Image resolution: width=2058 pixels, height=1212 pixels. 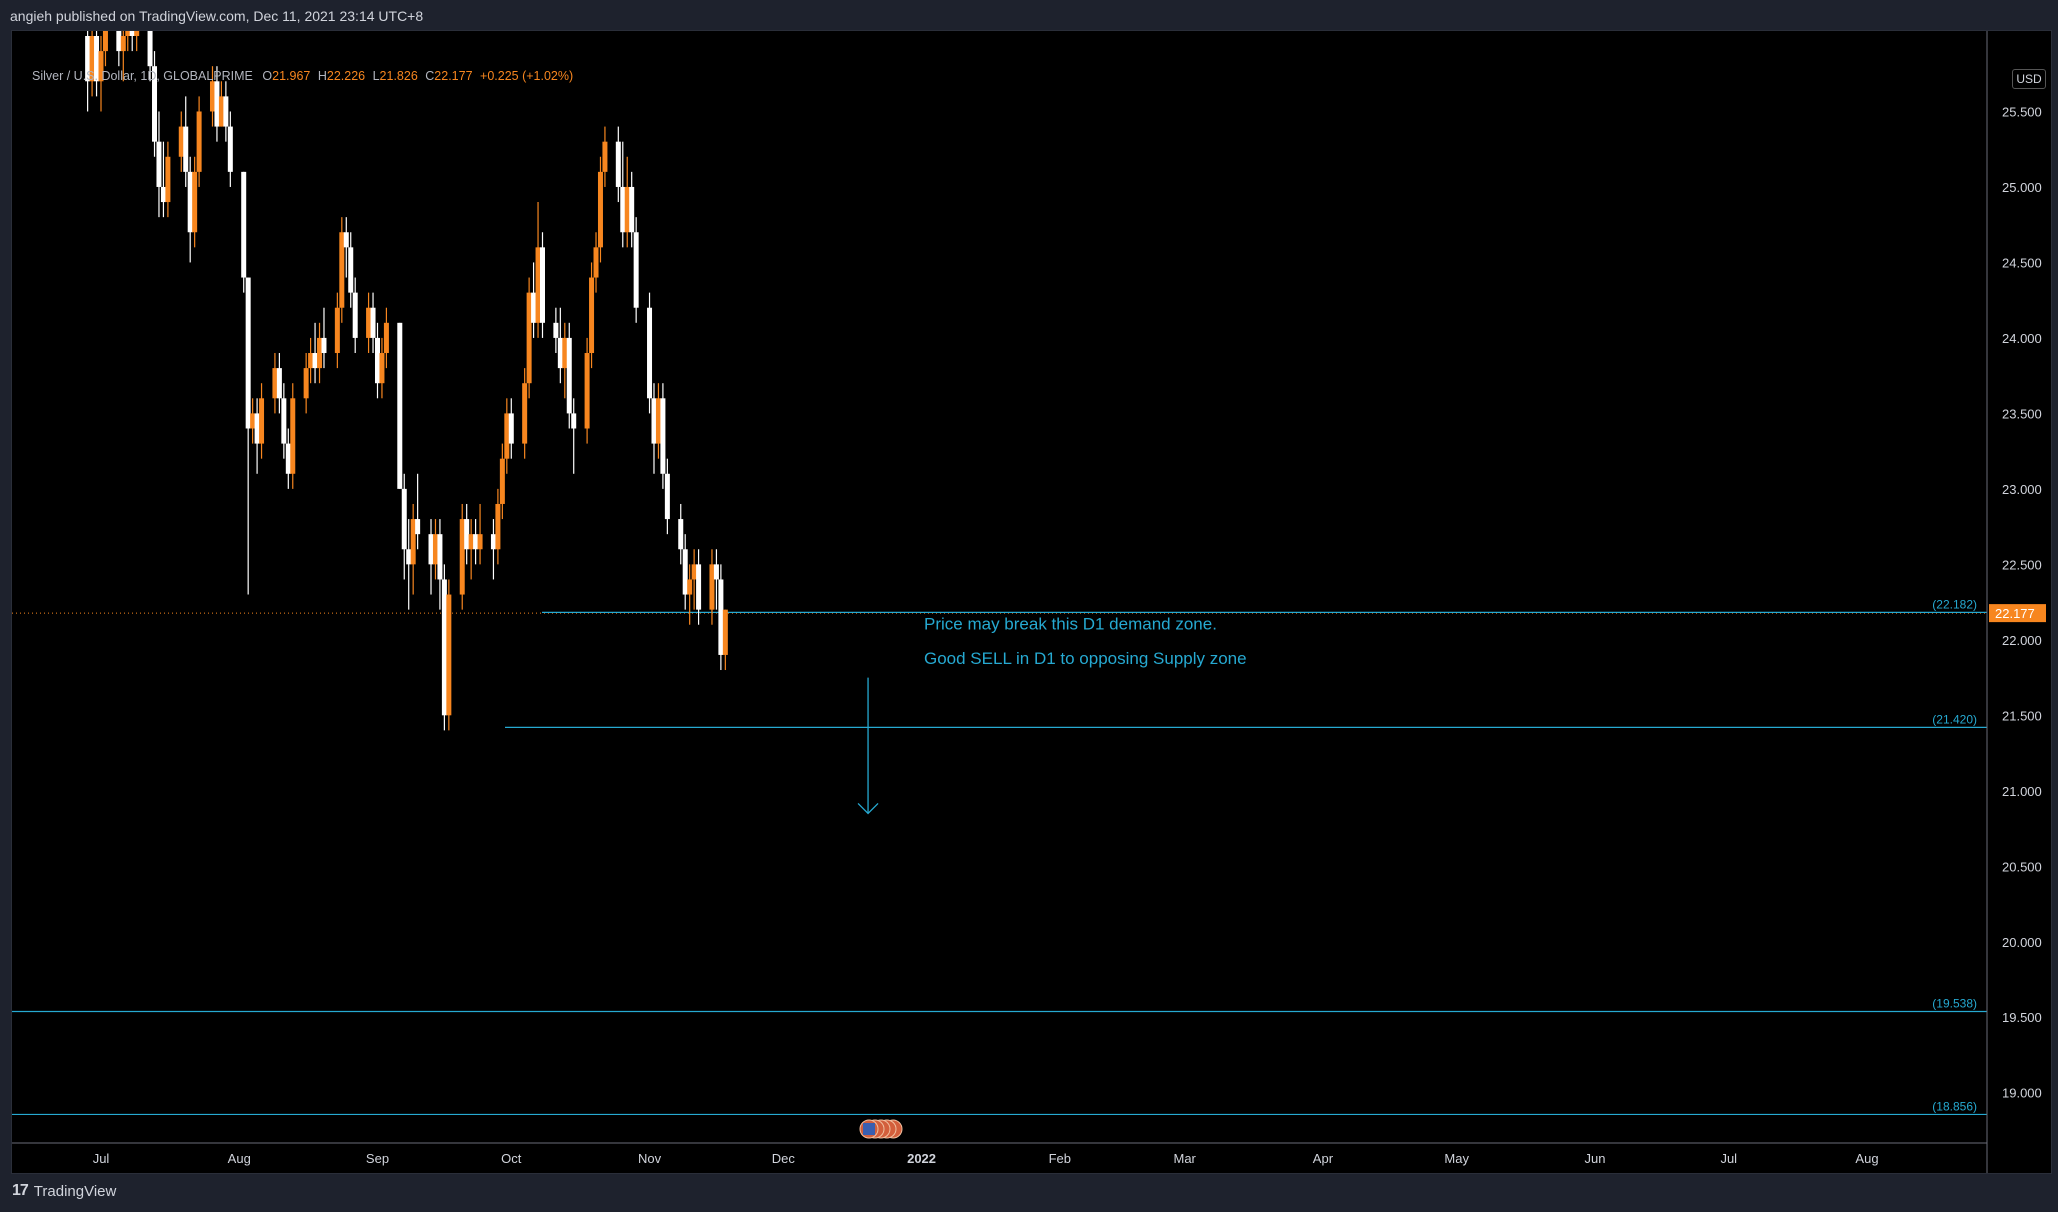 What do you see at coordinates (2022, 187) in the screenshot?
I see `price-tick-label: 25.000` at bounding box center [2022, 187].